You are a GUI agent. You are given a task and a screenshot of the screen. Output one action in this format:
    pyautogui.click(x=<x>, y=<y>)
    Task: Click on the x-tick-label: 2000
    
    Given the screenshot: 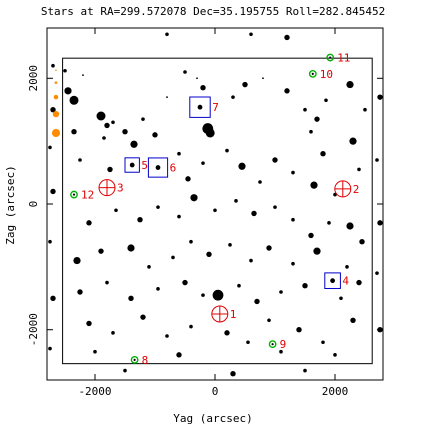 What is the action you would take?
    pyautogui.click(x=335, y=391)
    